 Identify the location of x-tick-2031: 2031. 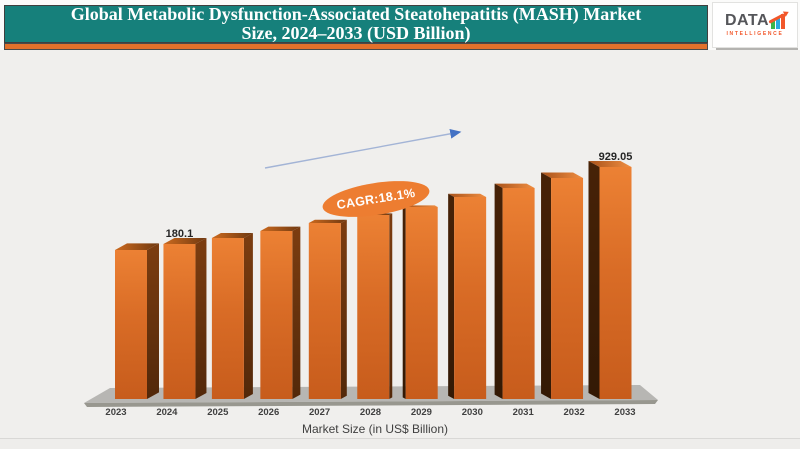
(523, 412).